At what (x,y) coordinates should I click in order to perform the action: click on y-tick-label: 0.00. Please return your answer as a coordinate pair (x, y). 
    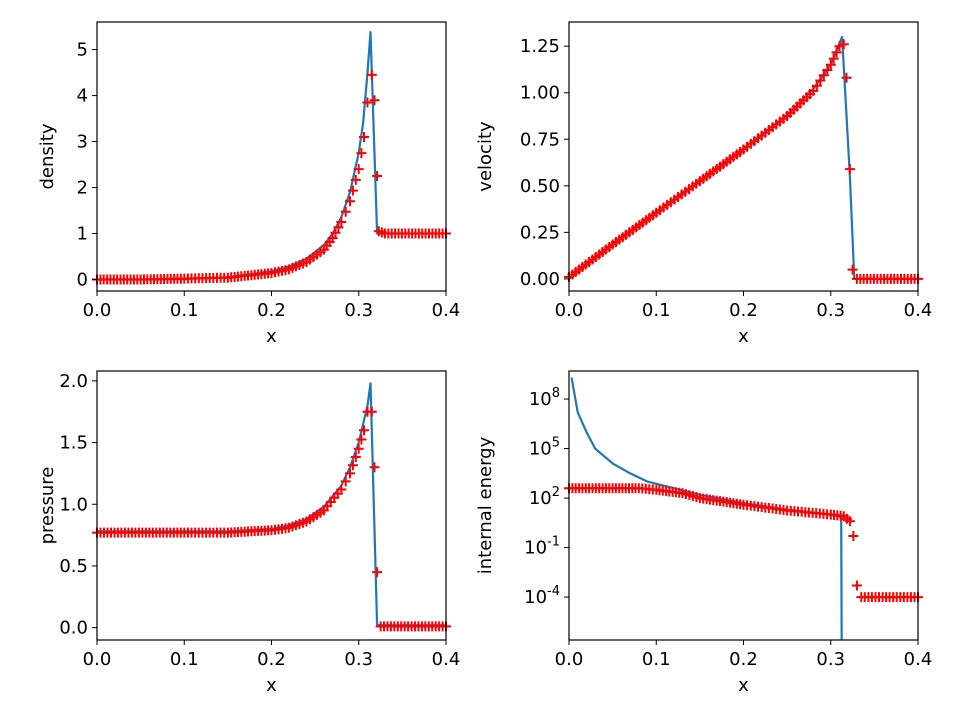
    Looking at the image, I should click on (540, 279).